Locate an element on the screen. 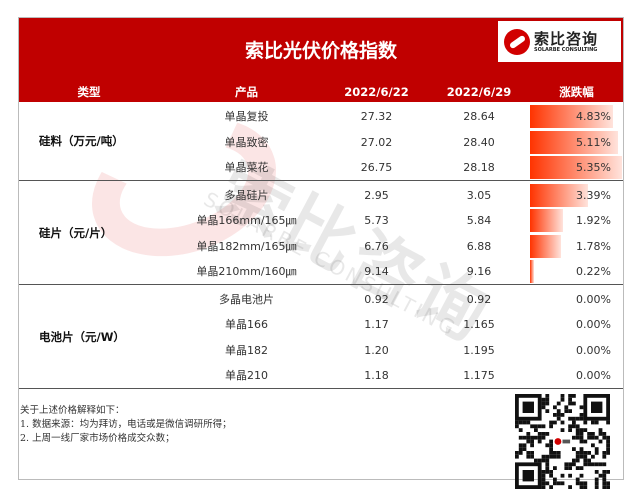 This screenshot has width=640, height=496. product-cell: 单晶210mm/160㎛ is located at coordinates (246, 271).